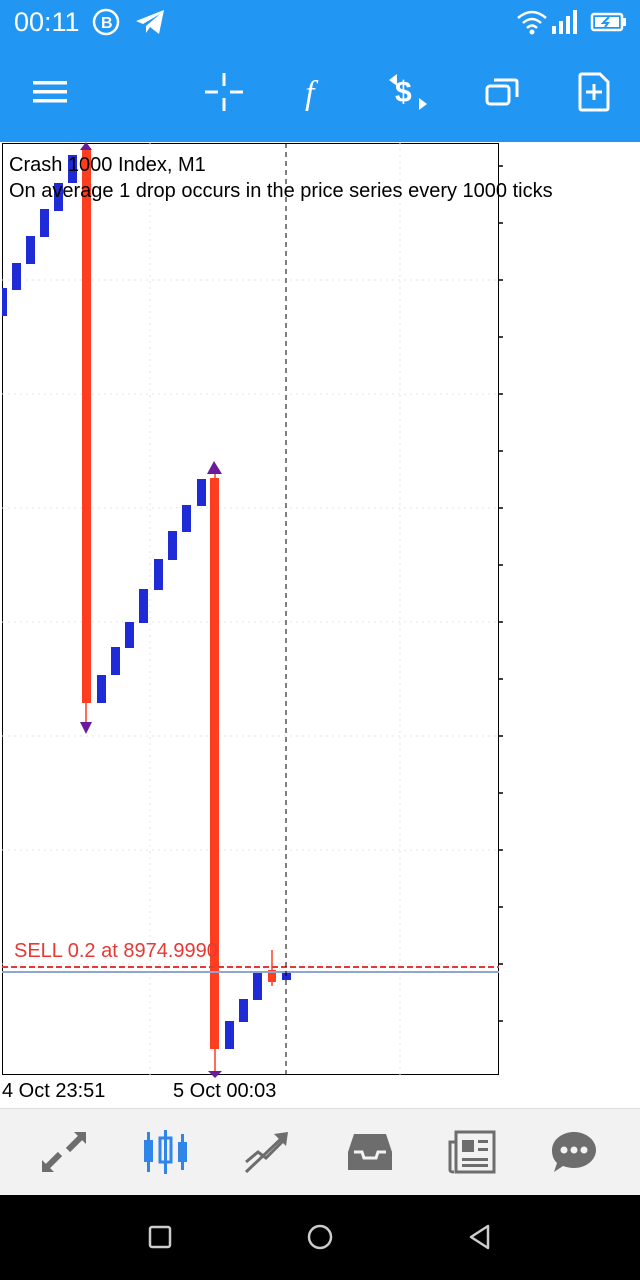  What do you see at coordinates (532, 24) in the screenshot?
I see `wifi-icon` at bounding box center [532, 24].